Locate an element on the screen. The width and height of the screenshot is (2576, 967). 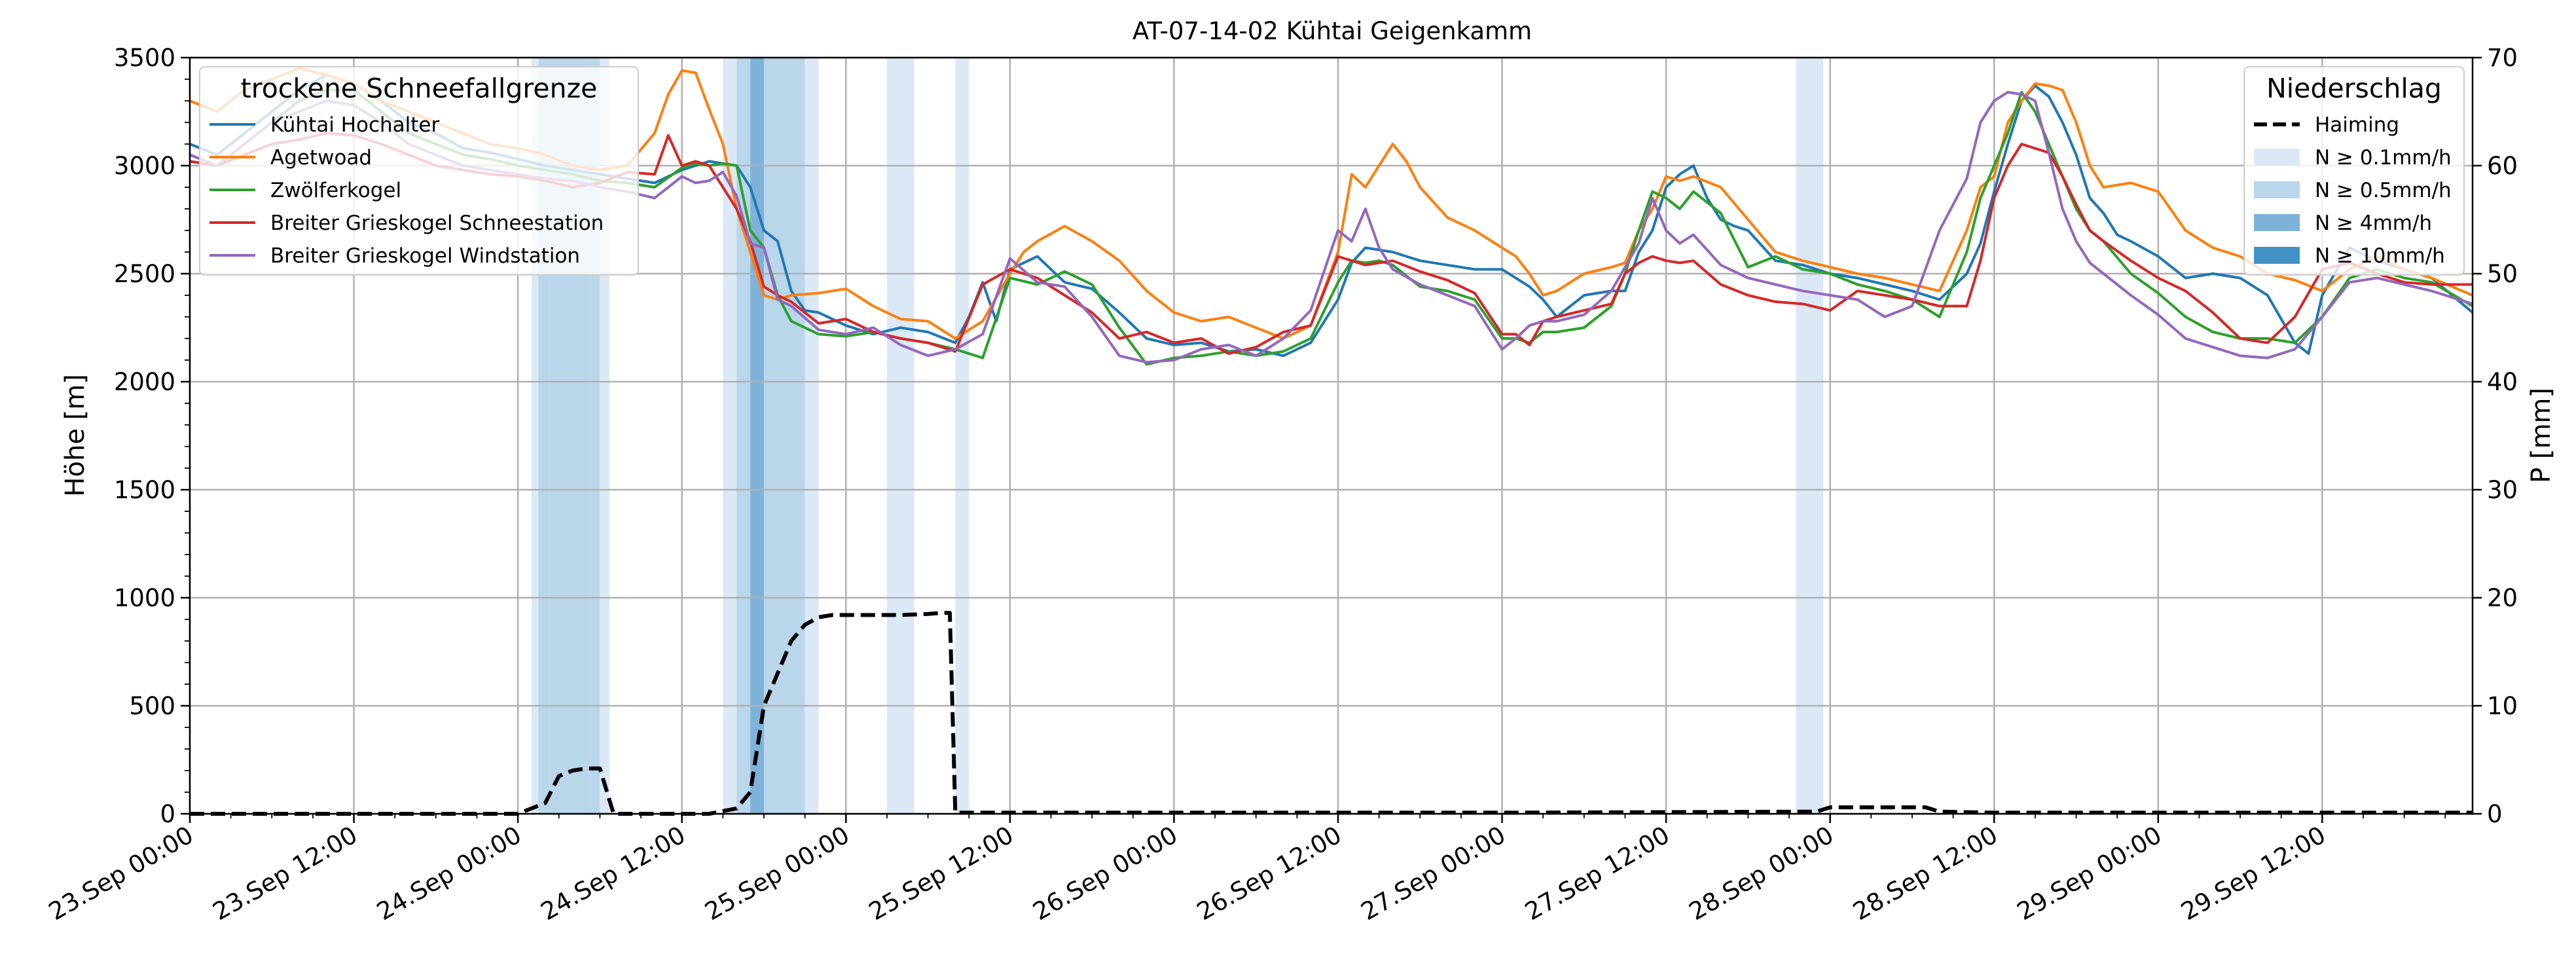
y-right-tick-label-4: 40 is located at coordinates (2502, 382).